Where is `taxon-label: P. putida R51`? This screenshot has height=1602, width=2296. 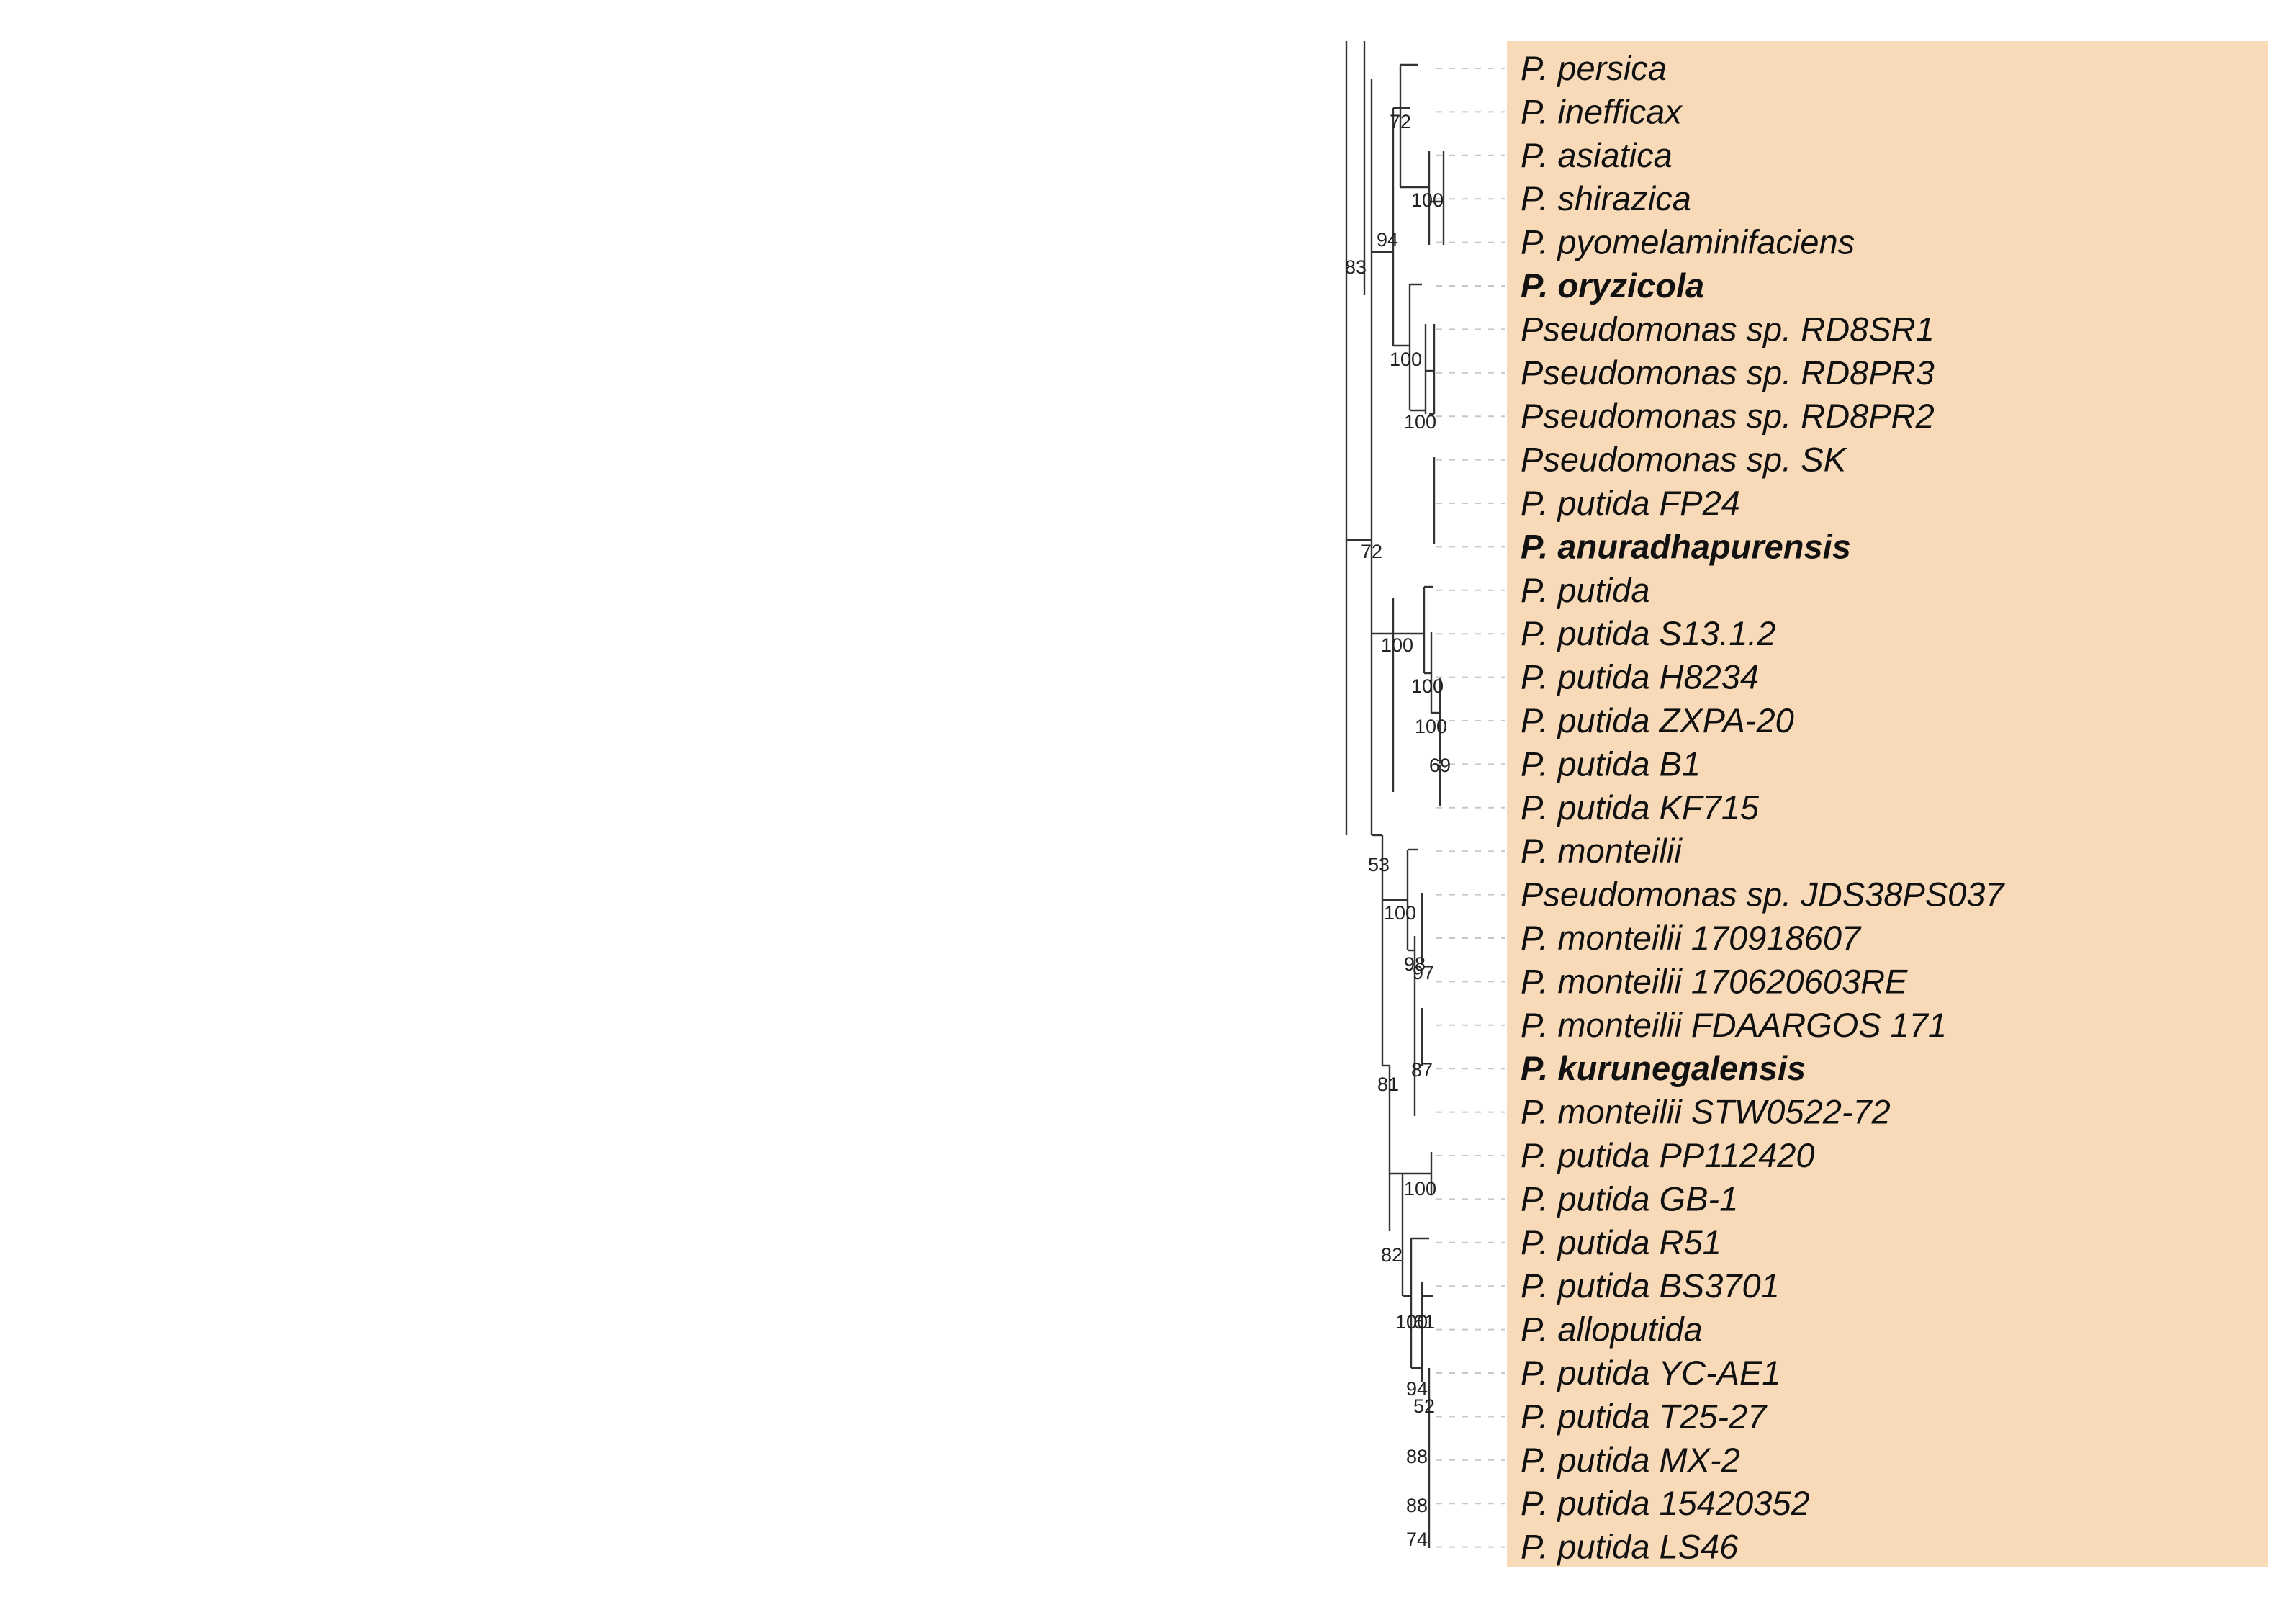
taxon-label: P. putida R51 is located at coordinates (1621, 1242).